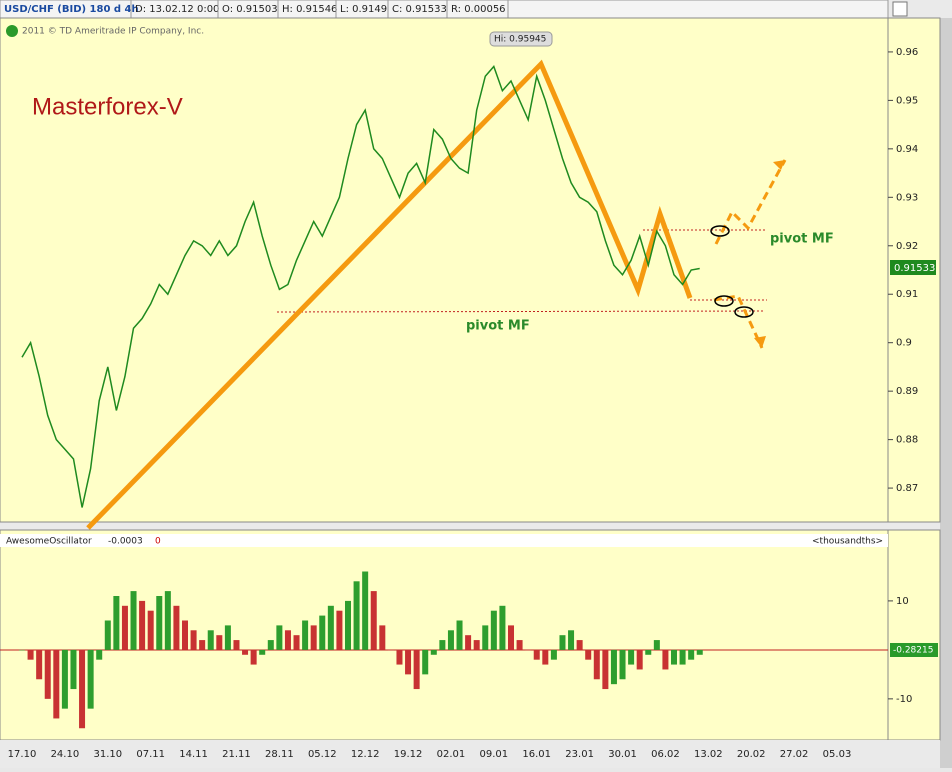 This screenshot has width=952, height=772. Describe the element at coordinates (478, 9) in the screenshot. I see `range-field: R: 0.00056` at that location.